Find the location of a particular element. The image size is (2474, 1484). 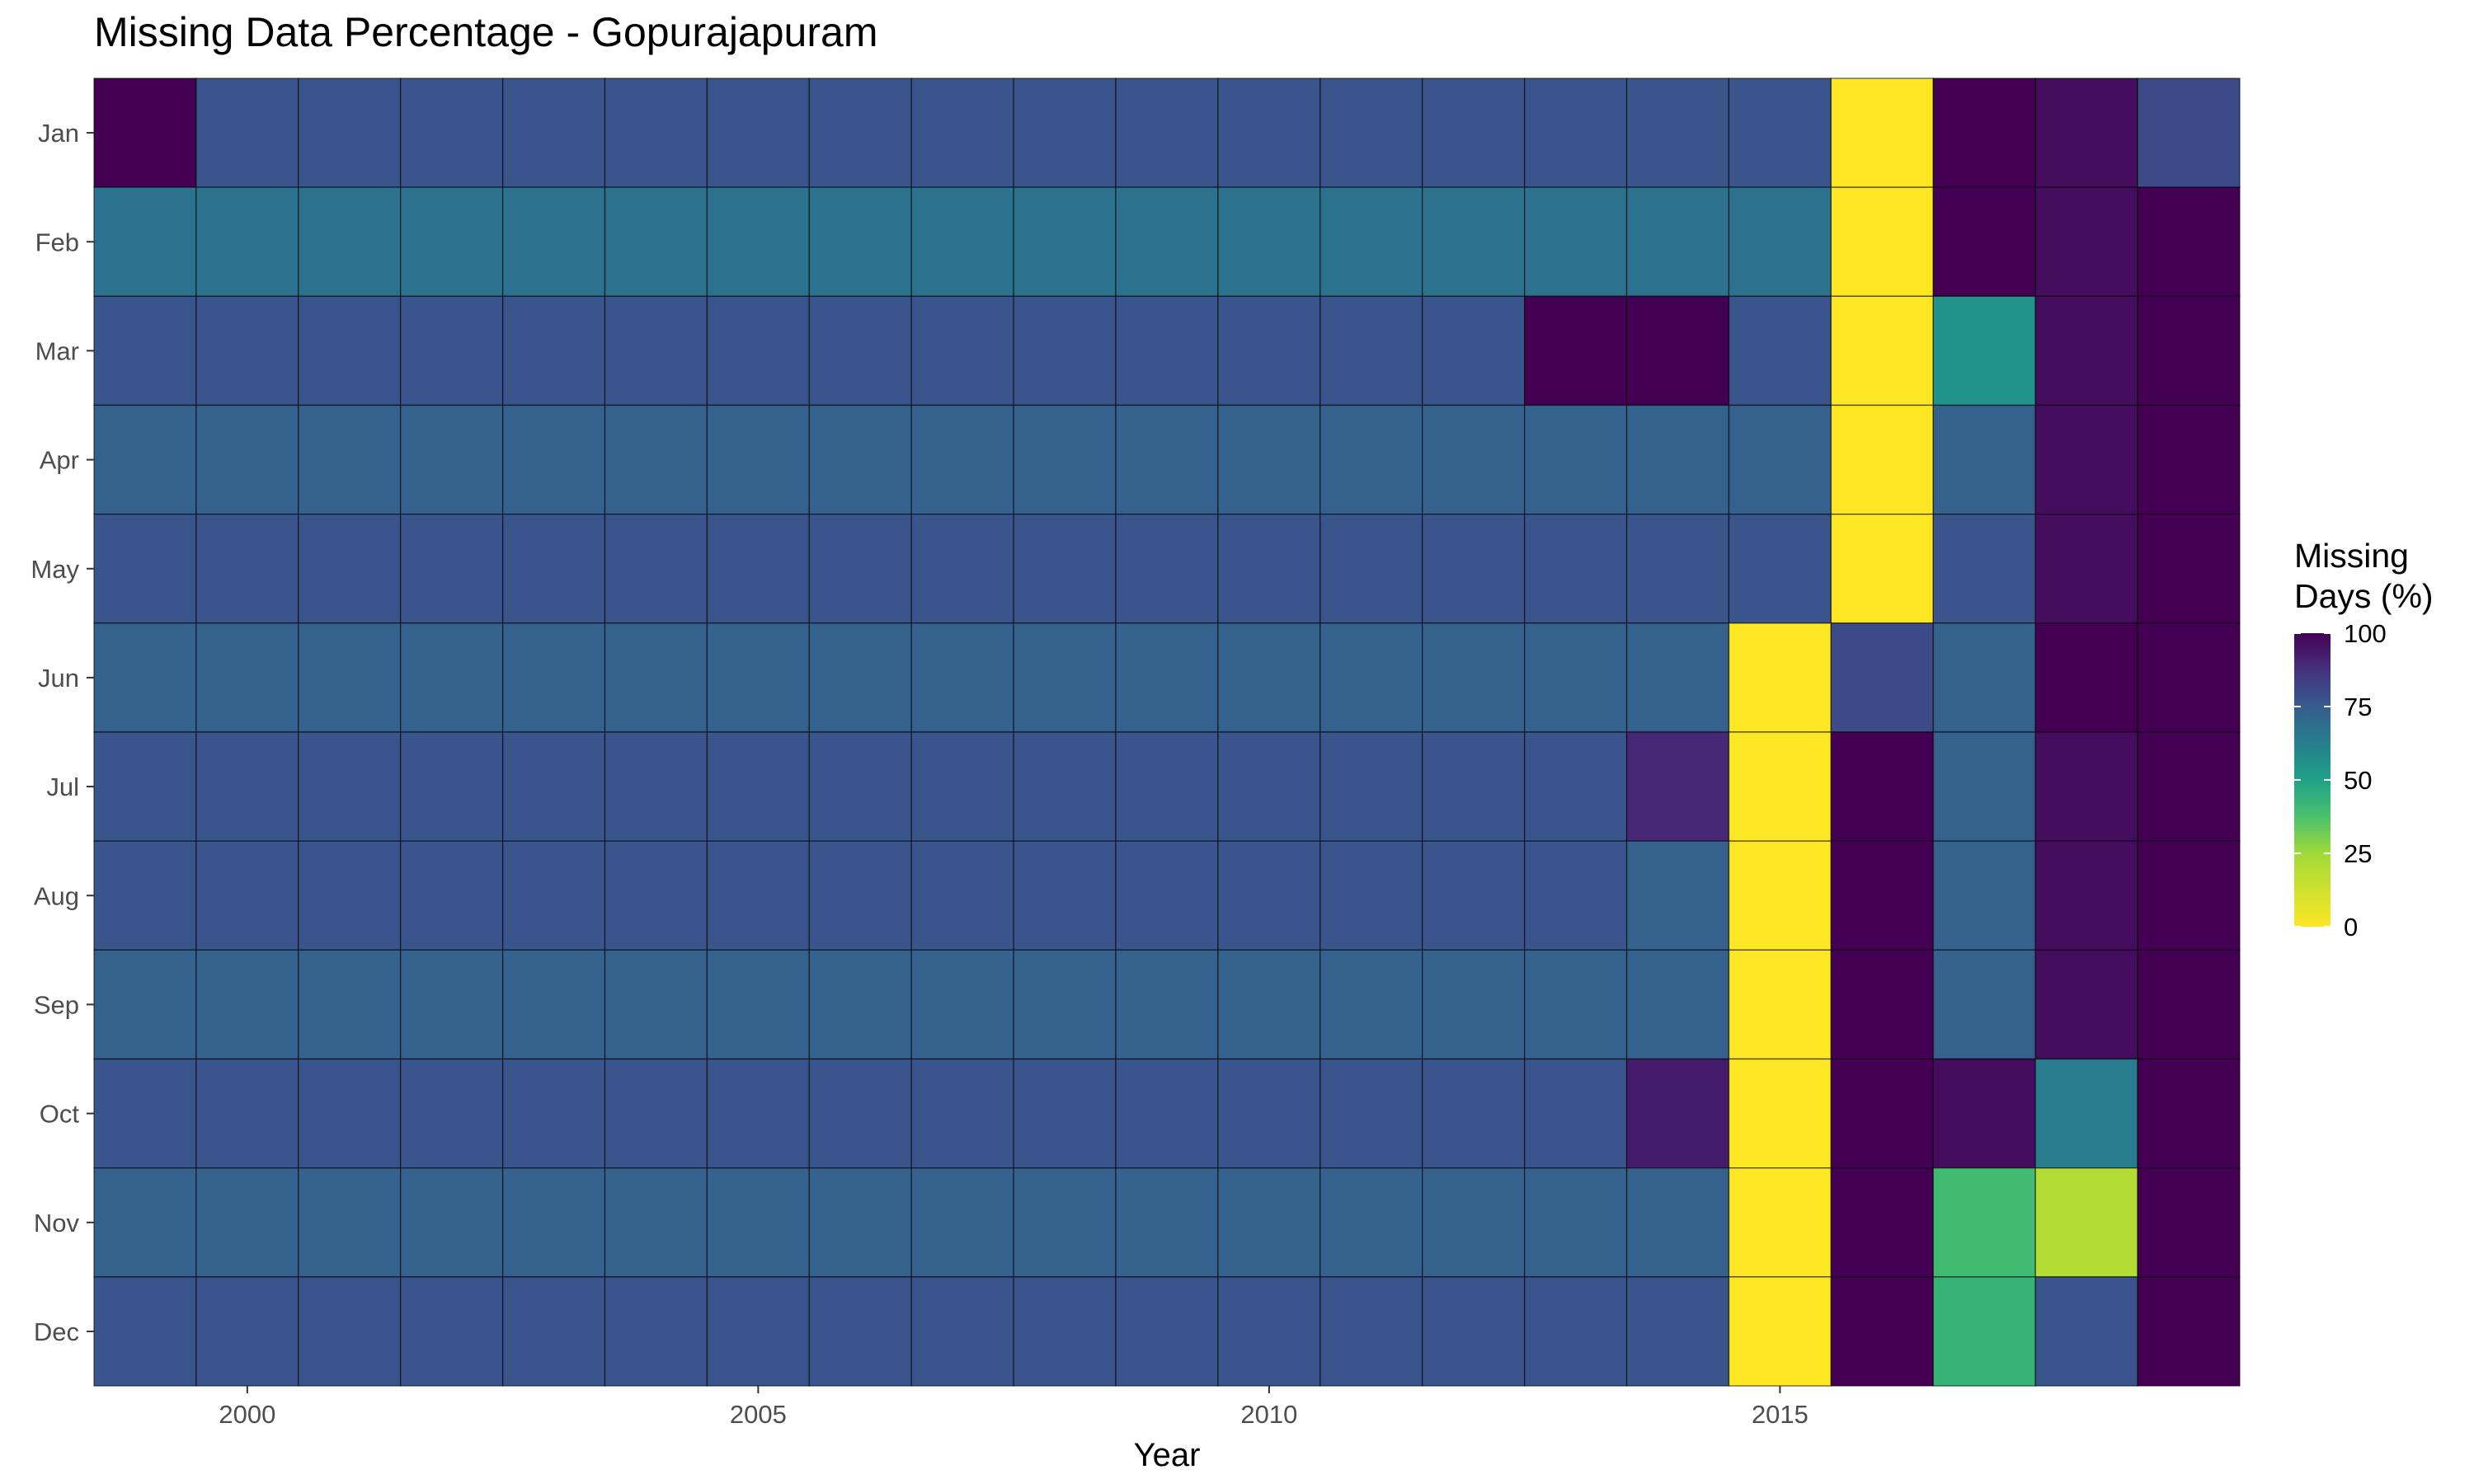

heatmap-cell-sep-2014 is located at coordinates (1677, 1004).